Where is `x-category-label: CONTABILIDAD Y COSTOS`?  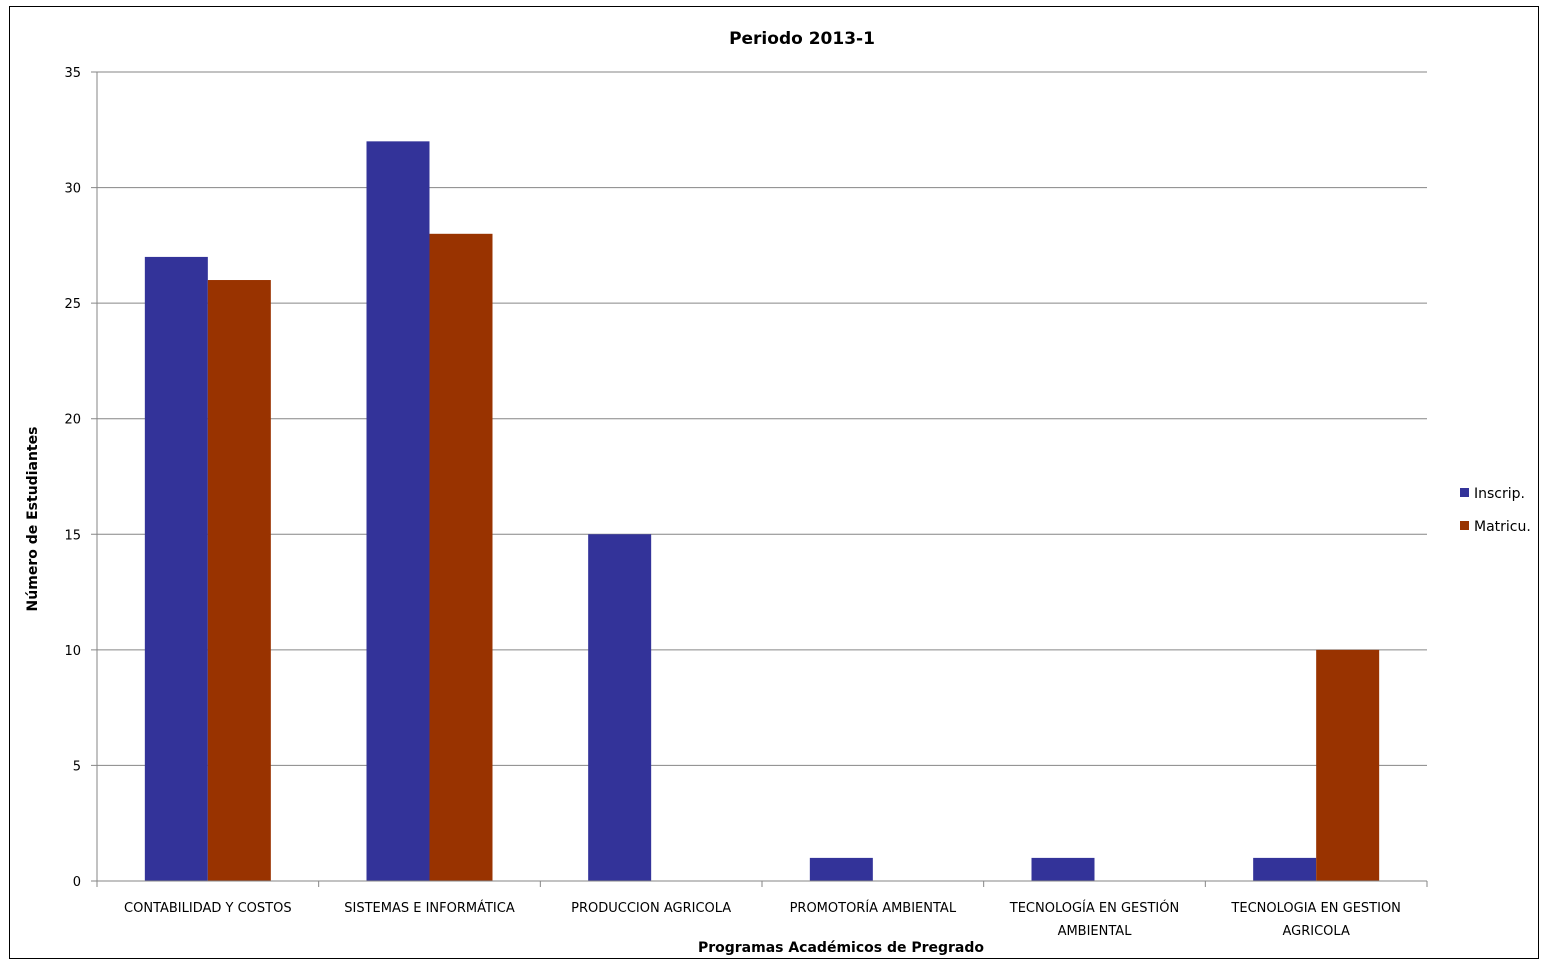 x-category-label: CONTABILIDAD Y COSTOS is located at coordinates (208, 908).